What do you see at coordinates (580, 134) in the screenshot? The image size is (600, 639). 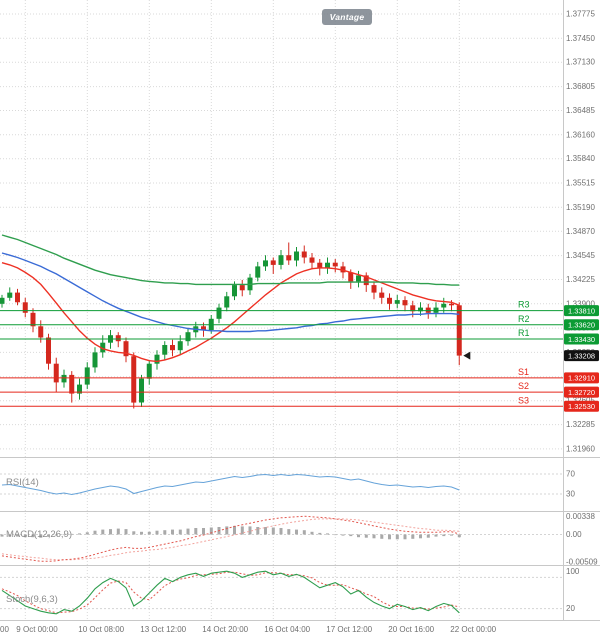 I see `price-tick-label: 1.36160` at bounding box center [580, 134].